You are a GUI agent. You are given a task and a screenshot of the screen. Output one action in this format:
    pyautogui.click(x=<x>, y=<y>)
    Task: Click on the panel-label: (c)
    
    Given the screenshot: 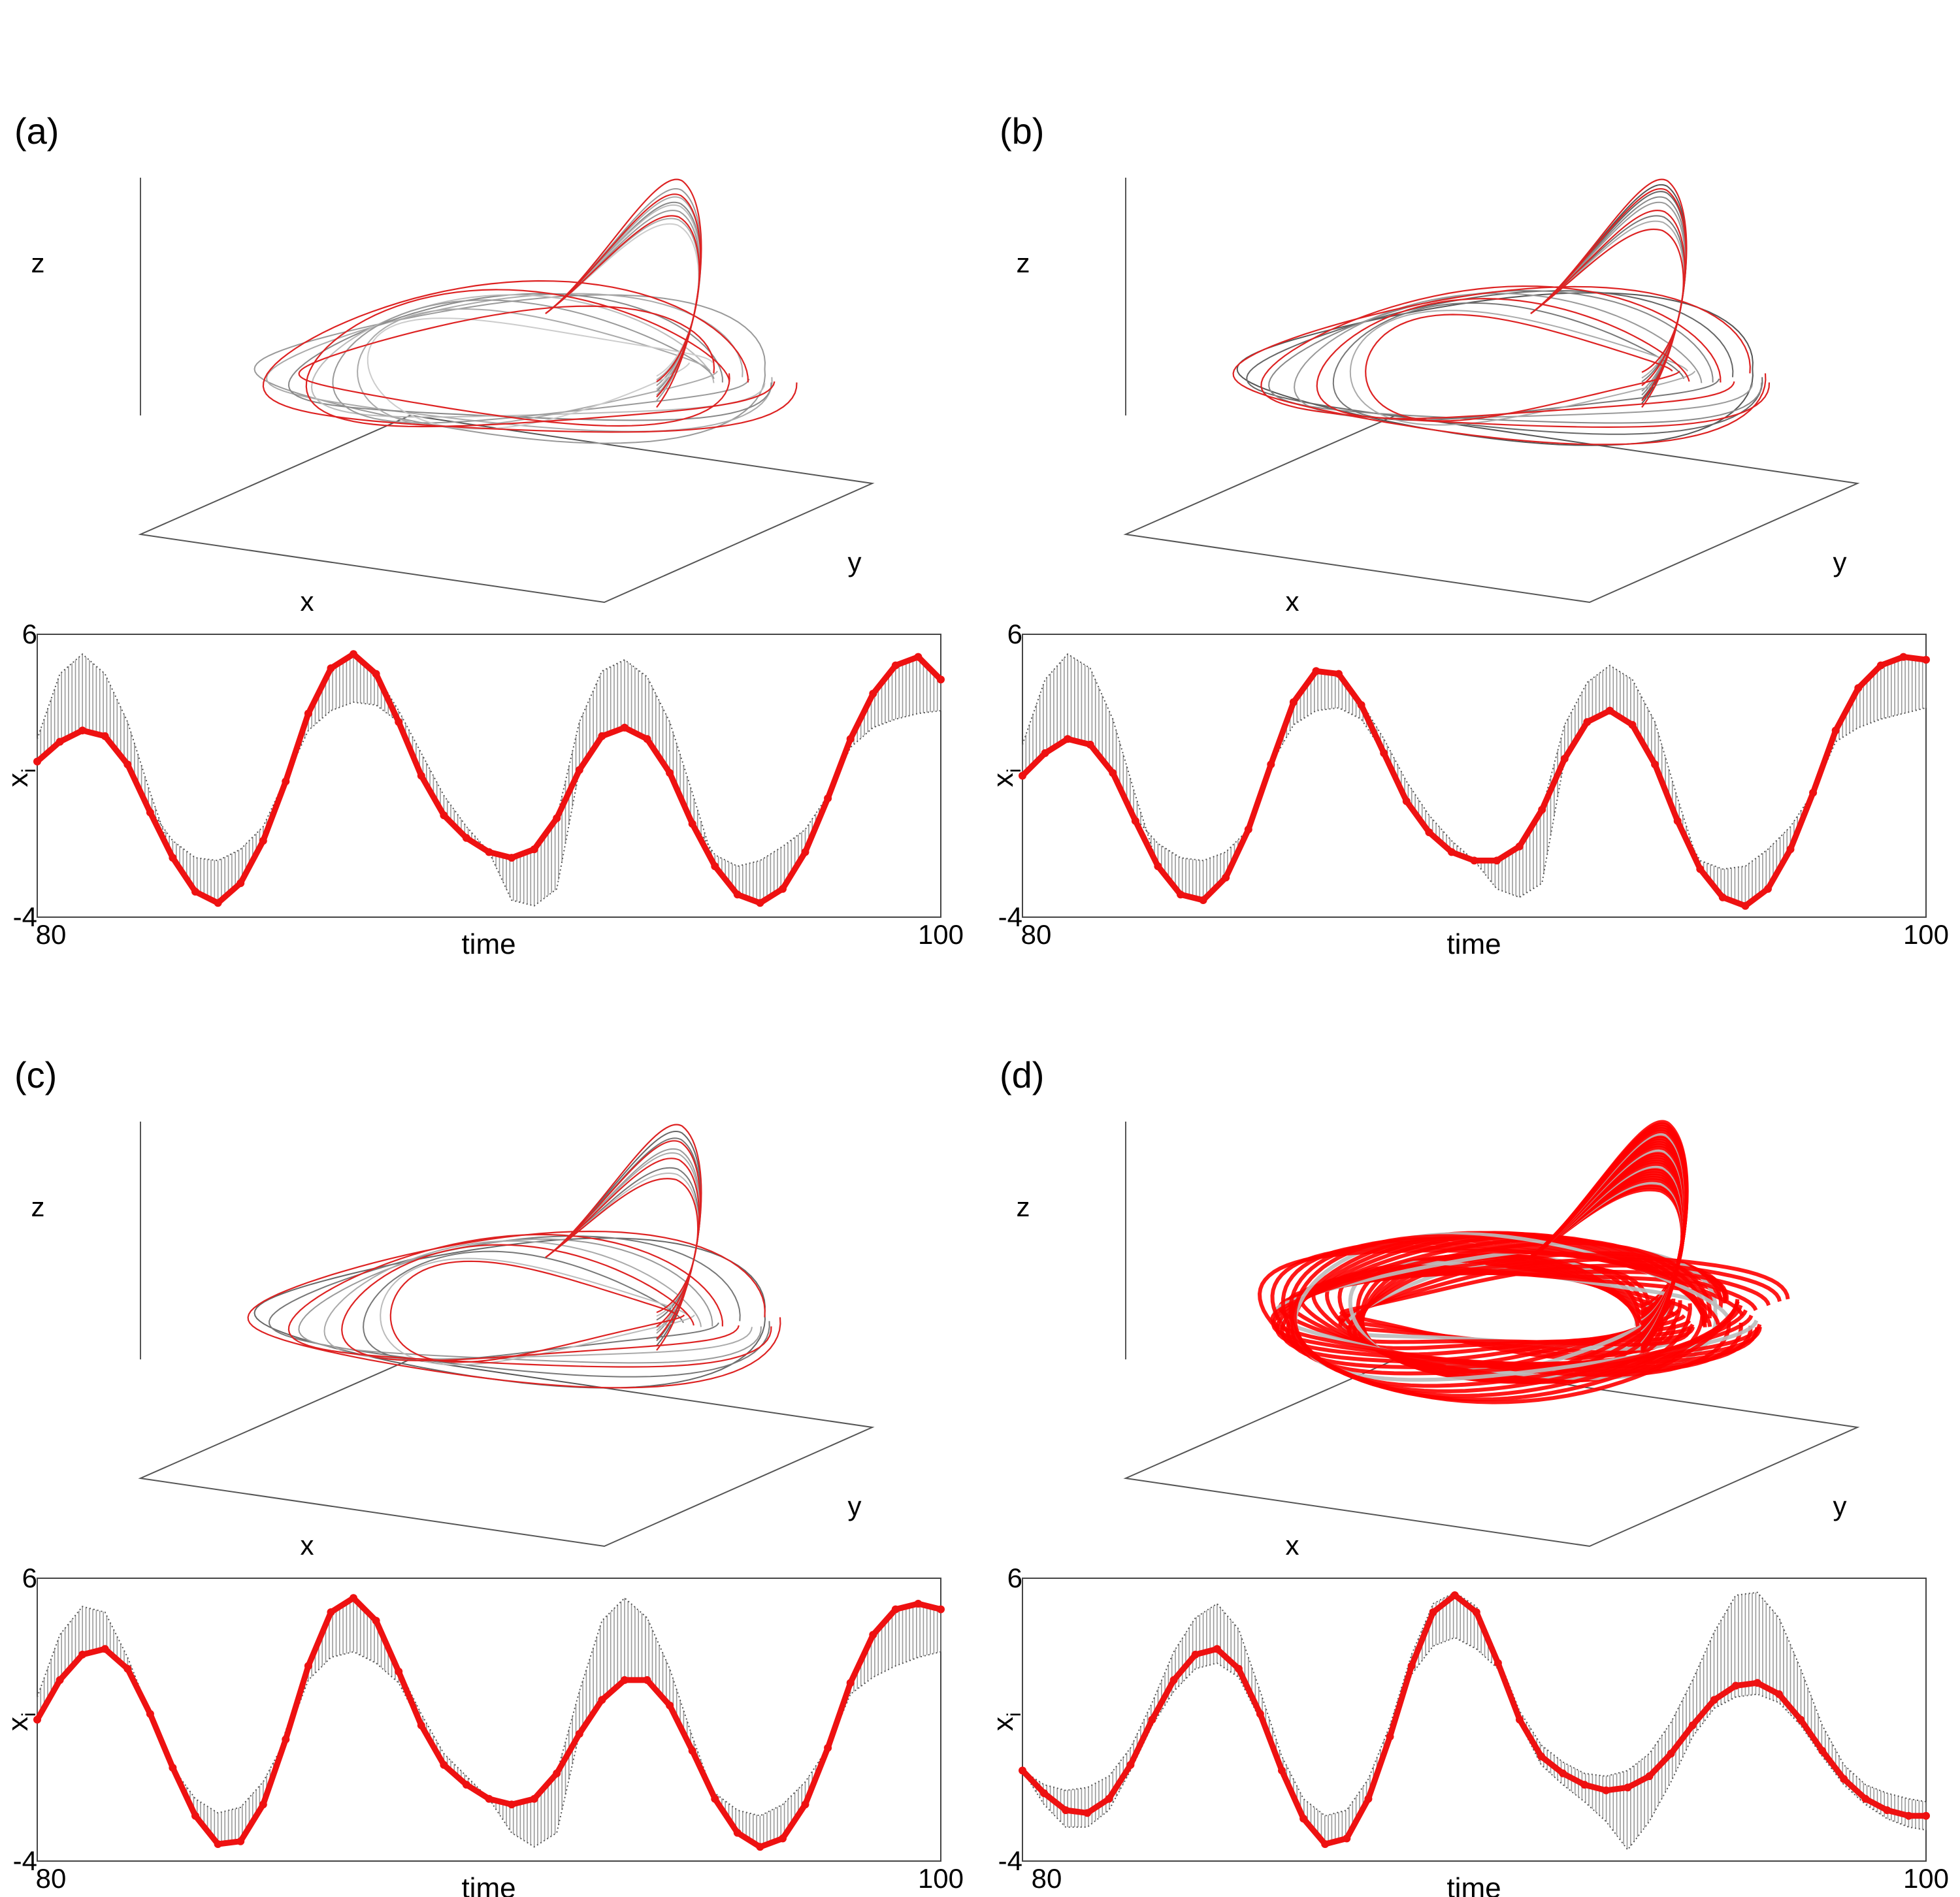 What is the action you would take?
    pyautogui.click(x=35, y=1074)
    